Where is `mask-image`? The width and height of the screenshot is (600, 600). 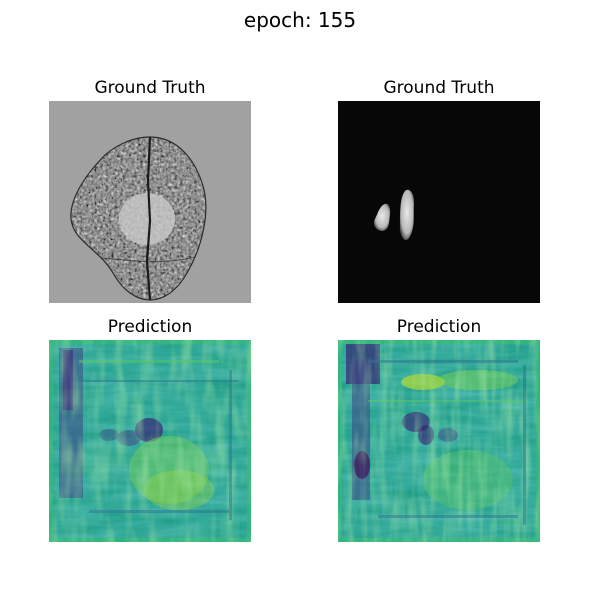 mask-image is located at coordinates (439, 202).